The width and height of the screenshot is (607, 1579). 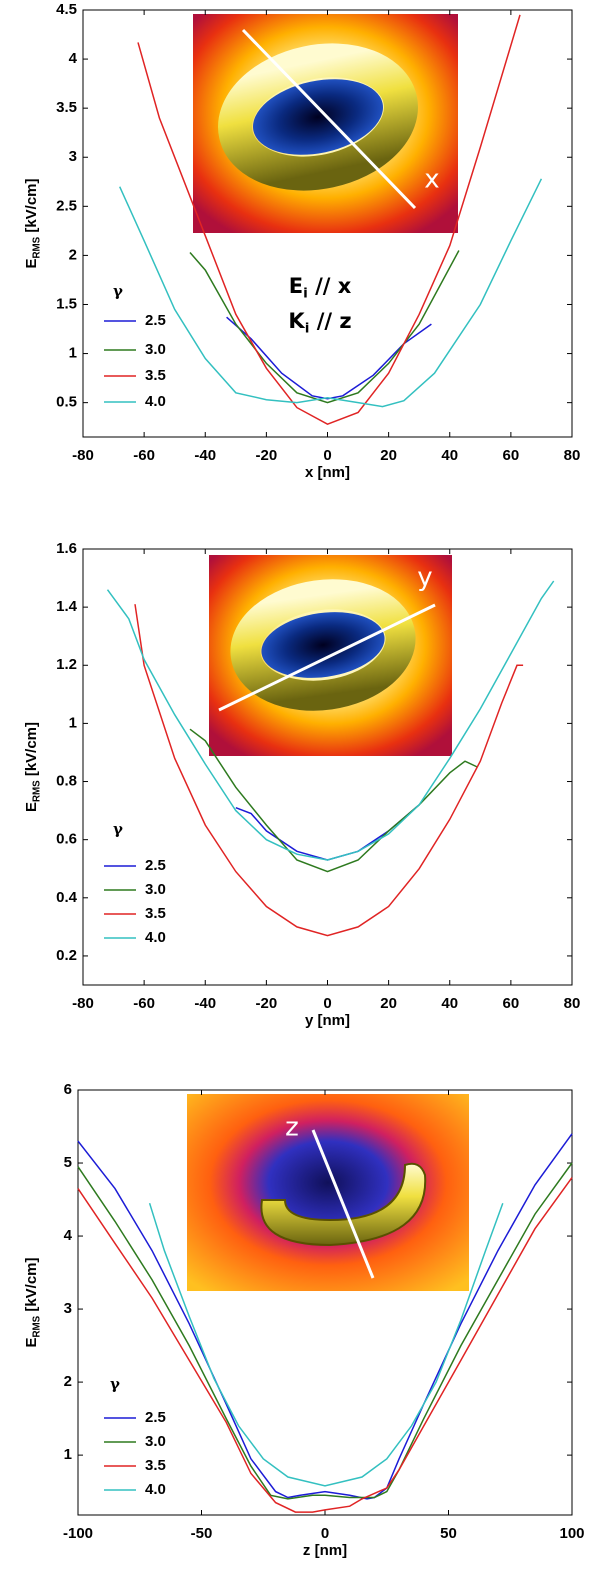 I want to click on x-tick-label: -50, so click(x=202, y=1533).